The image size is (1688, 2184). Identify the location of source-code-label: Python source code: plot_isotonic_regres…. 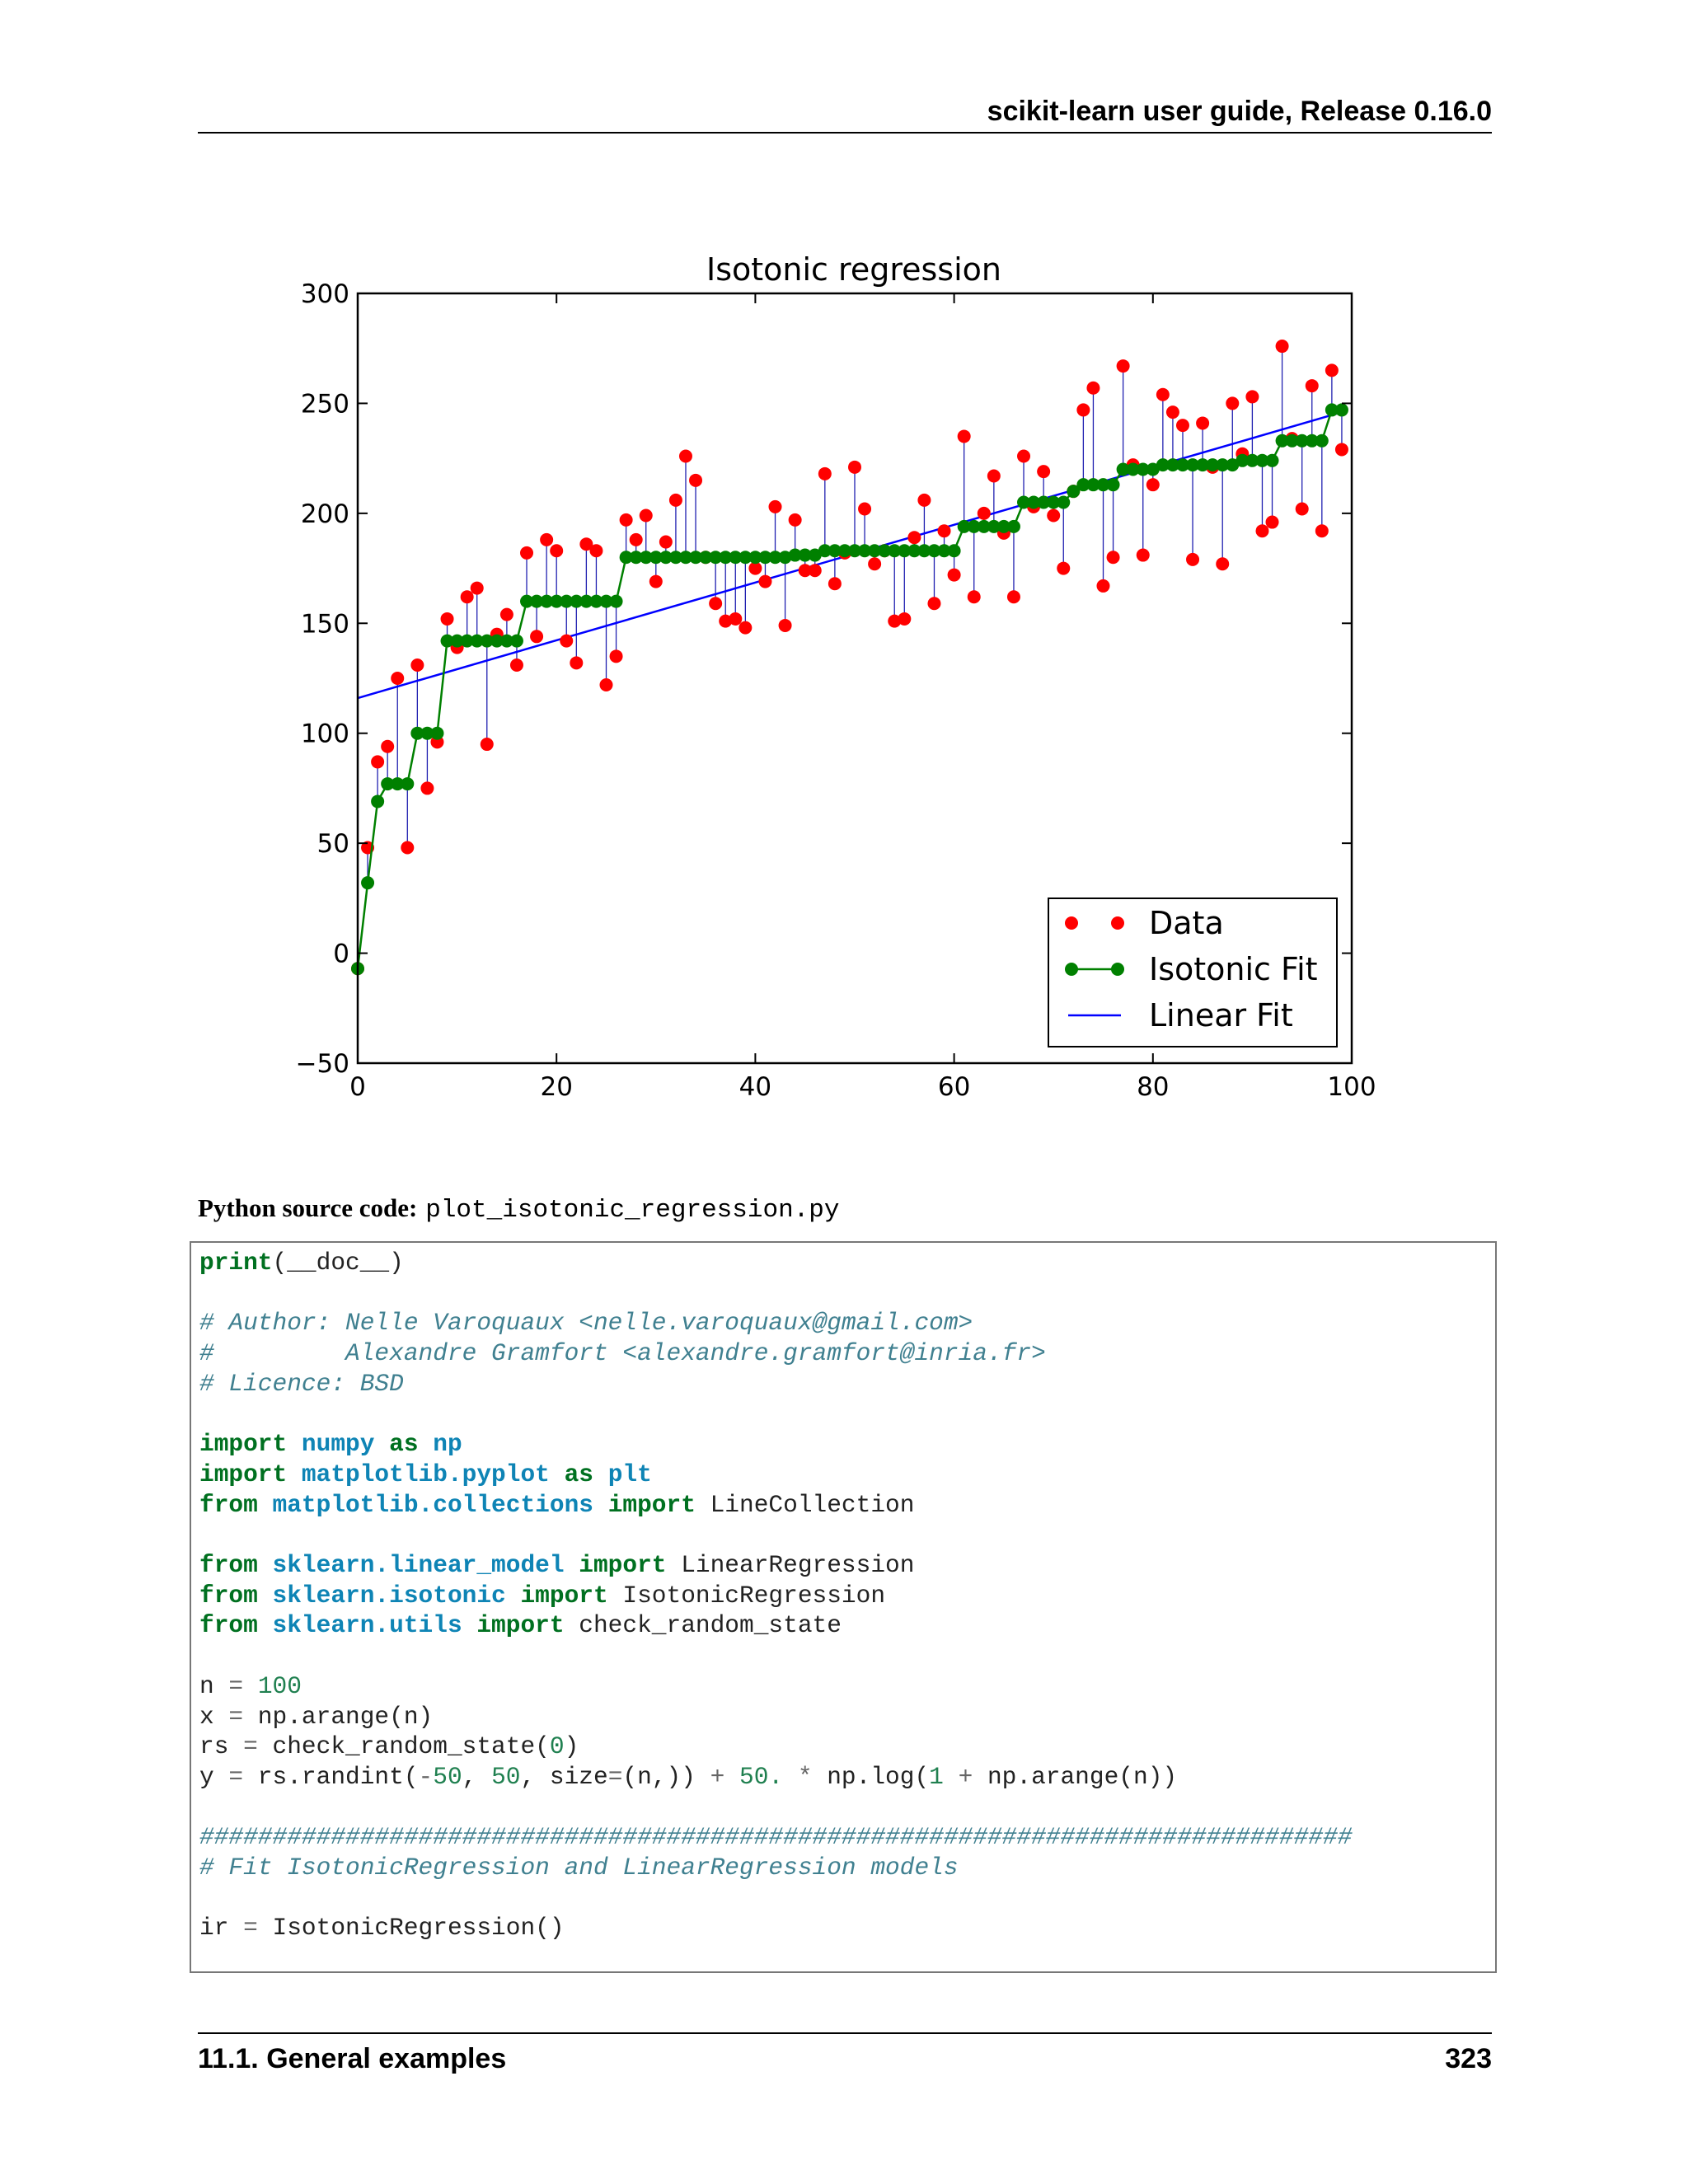
(519, 1209).